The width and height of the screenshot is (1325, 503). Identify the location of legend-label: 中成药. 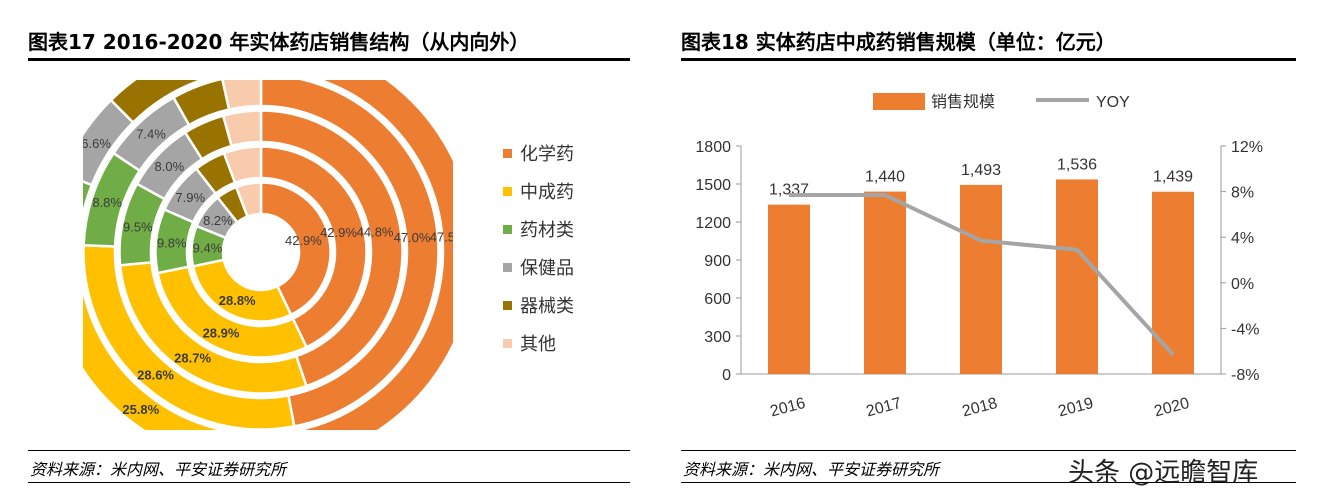
(547, 192).